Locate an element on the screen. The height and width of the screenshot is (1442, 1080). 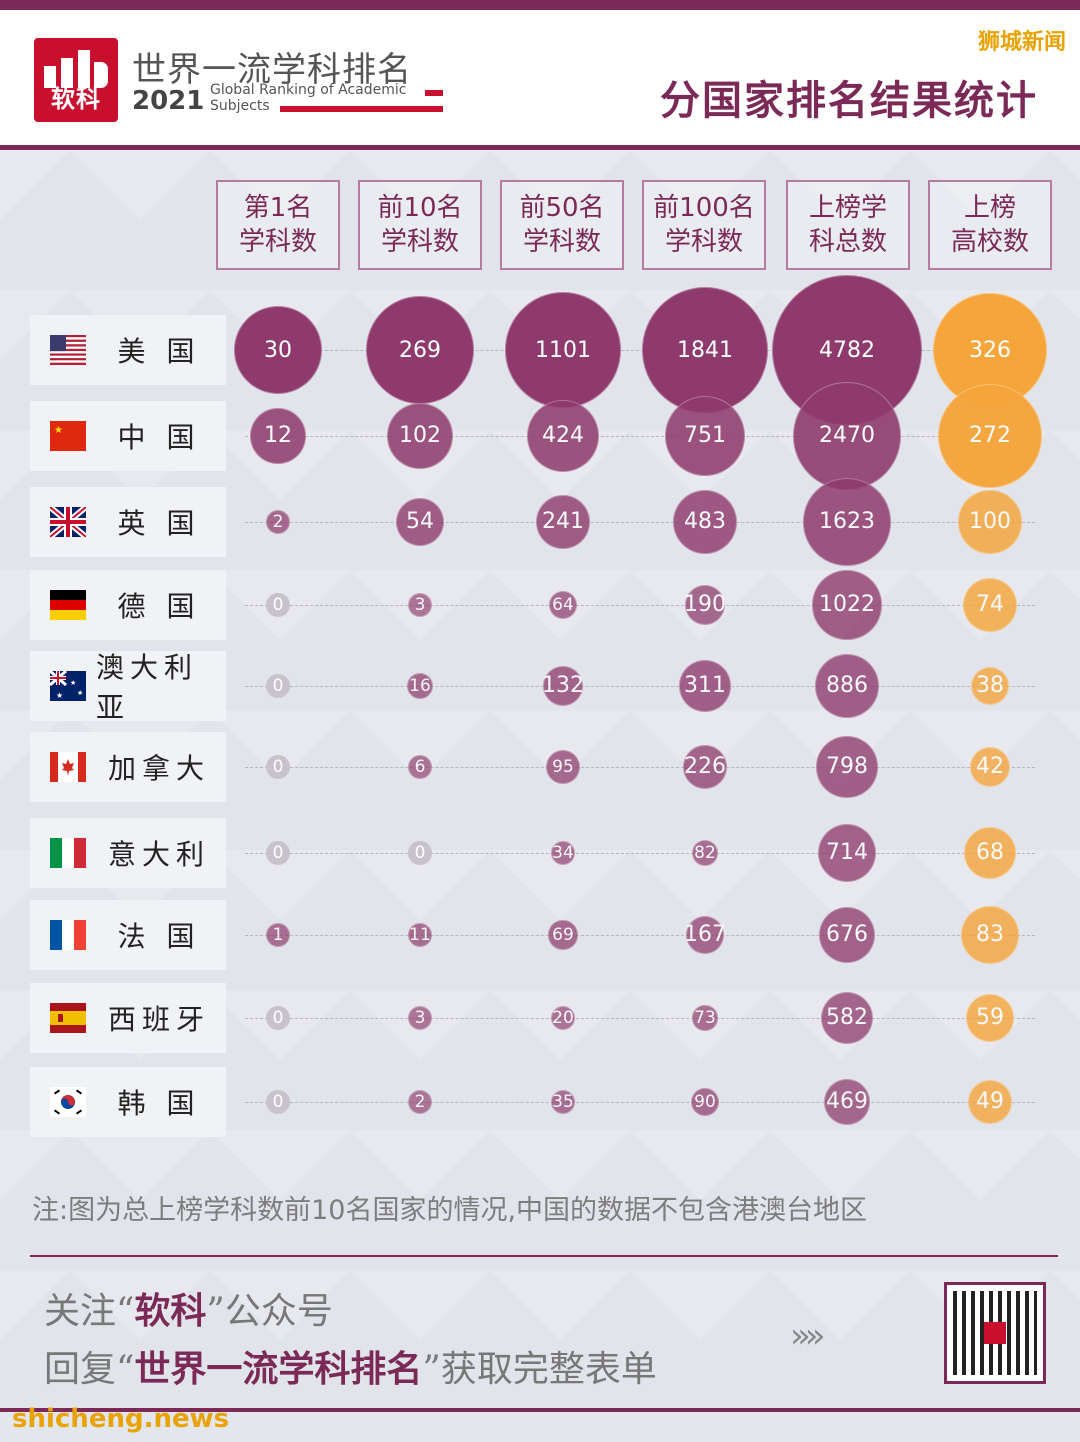
country-name: 澳大利亚 is located at coordinates (147, 687).